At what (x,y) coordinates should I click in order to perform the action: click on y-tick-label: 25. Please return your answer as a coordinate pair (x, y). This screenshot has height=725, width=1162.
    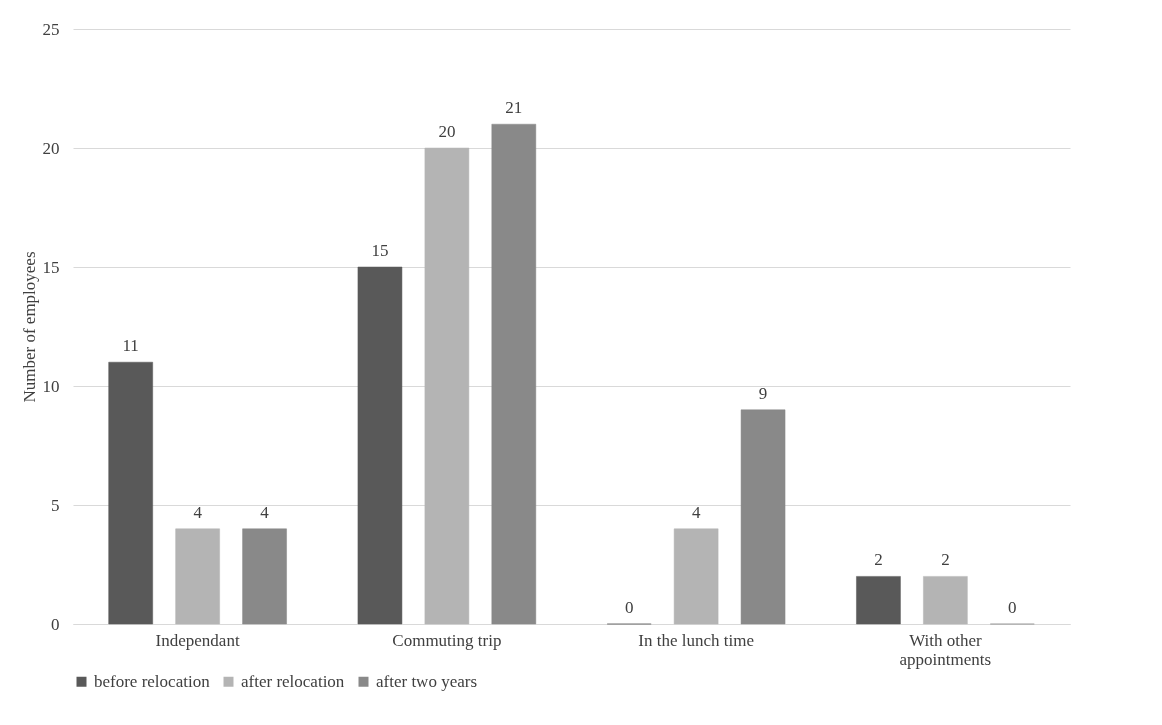
    Looking at the image, I should click on (51, 29).